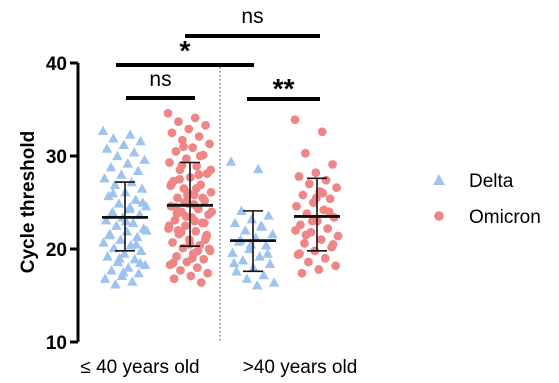 The width and height of the screenshot is (559, 383). I want to click on y-tick-label: 40, so click(56, 64).